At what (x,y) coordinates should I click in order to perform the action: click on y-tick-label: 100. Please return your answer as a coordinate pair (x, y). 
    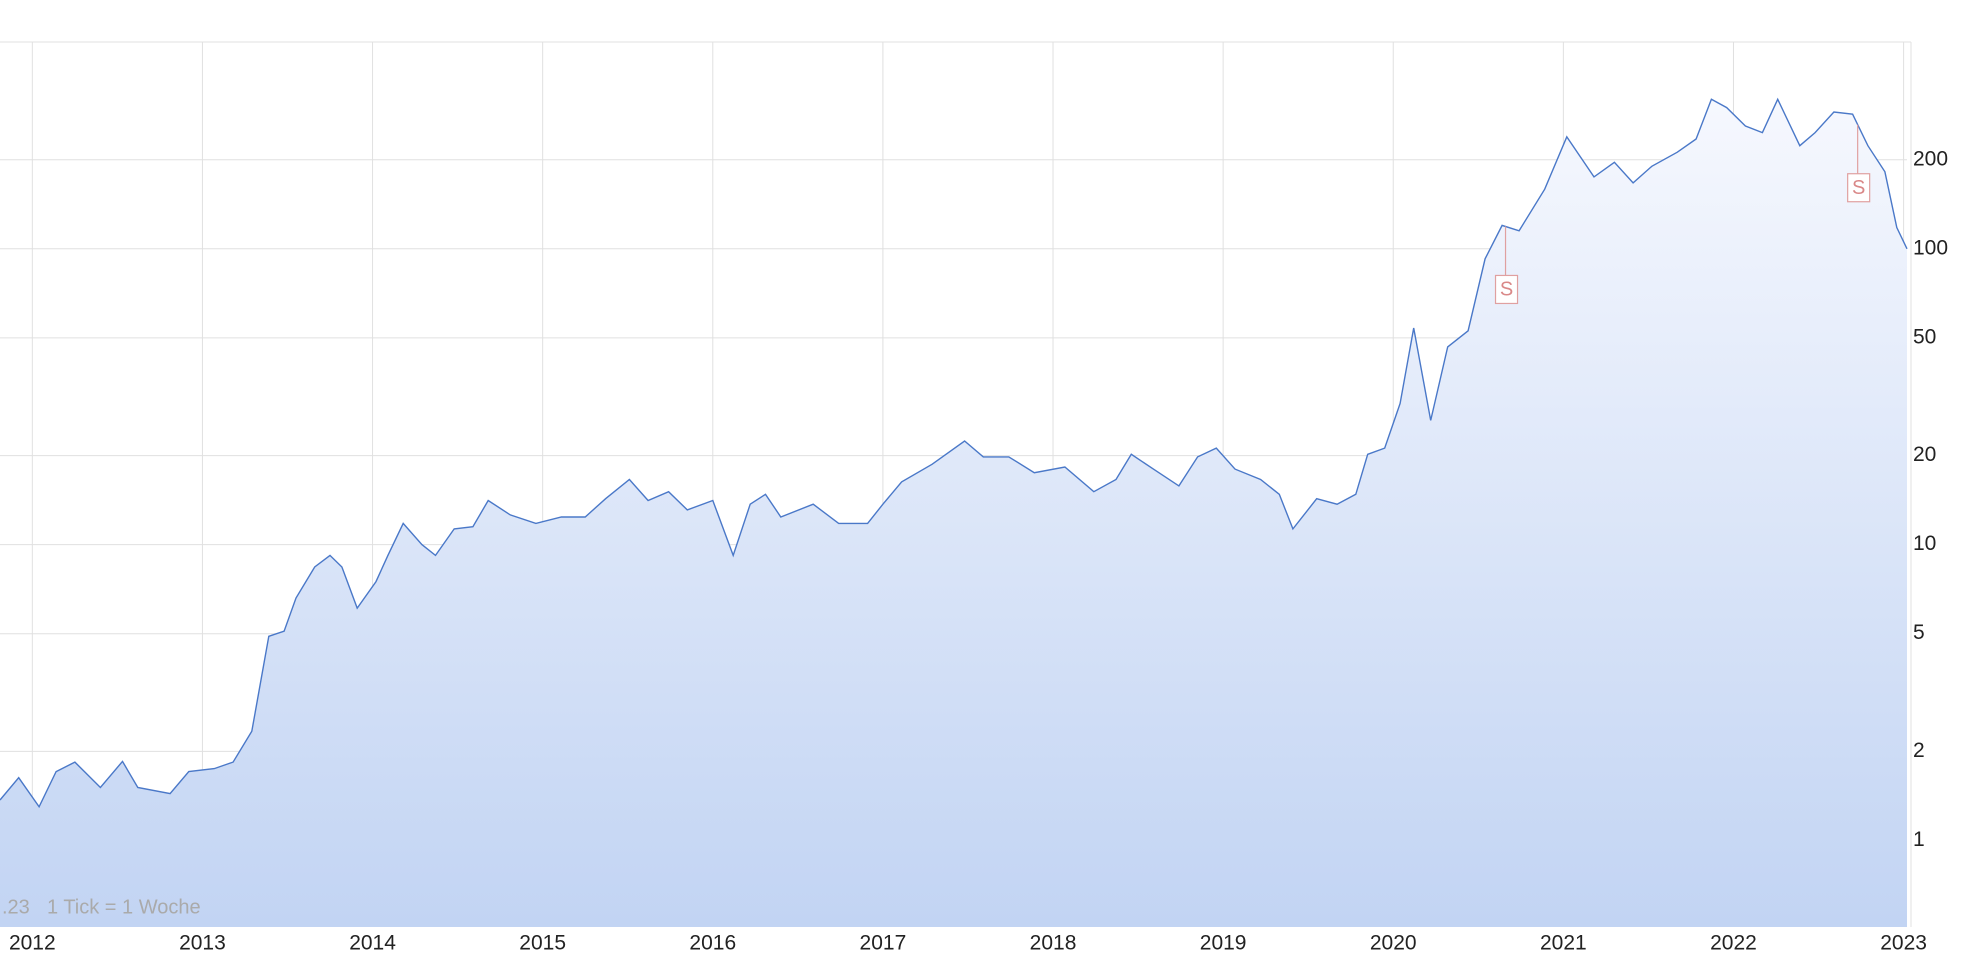
    Looking at the image, I should click on (1930, 247).